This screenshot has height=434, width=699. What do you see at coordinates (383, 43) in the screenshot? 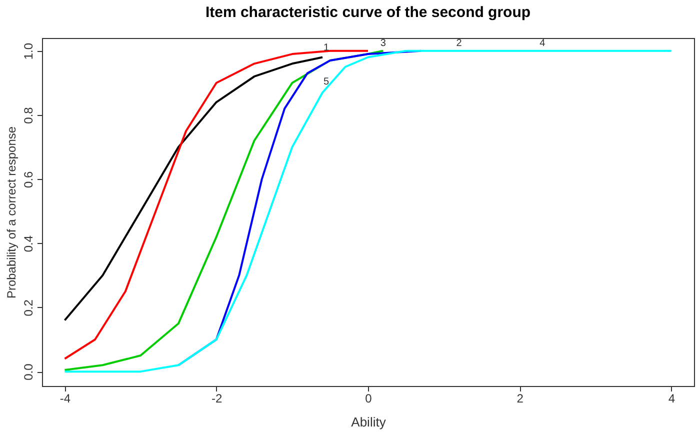
I see `annotation: 3` at bounding box center [383, 43].